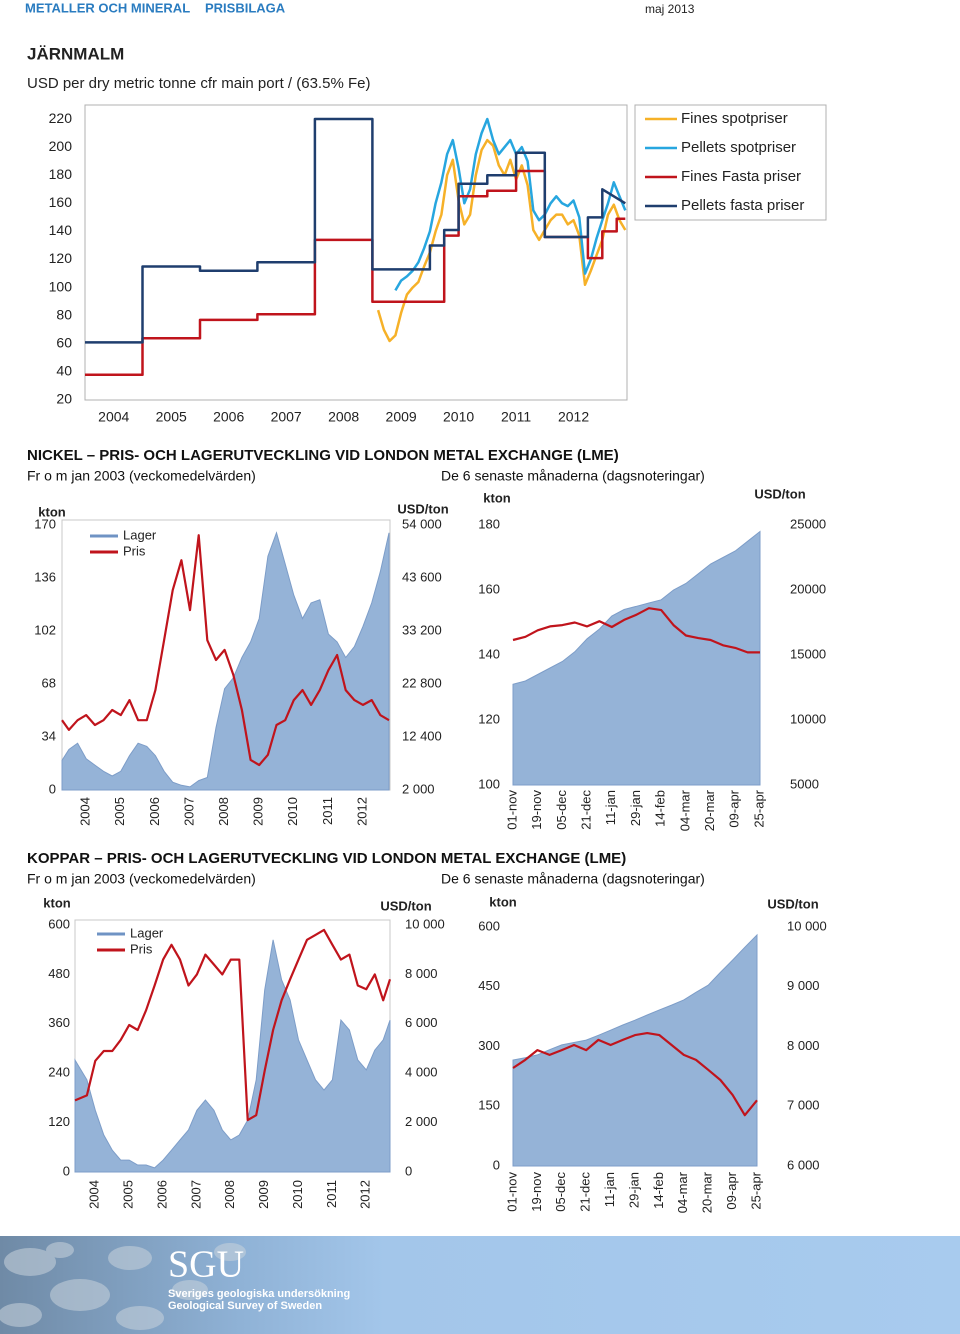 This screenshot has width=960, height=1334. I want to click on y-tick-label: 102, so click(45, 629).